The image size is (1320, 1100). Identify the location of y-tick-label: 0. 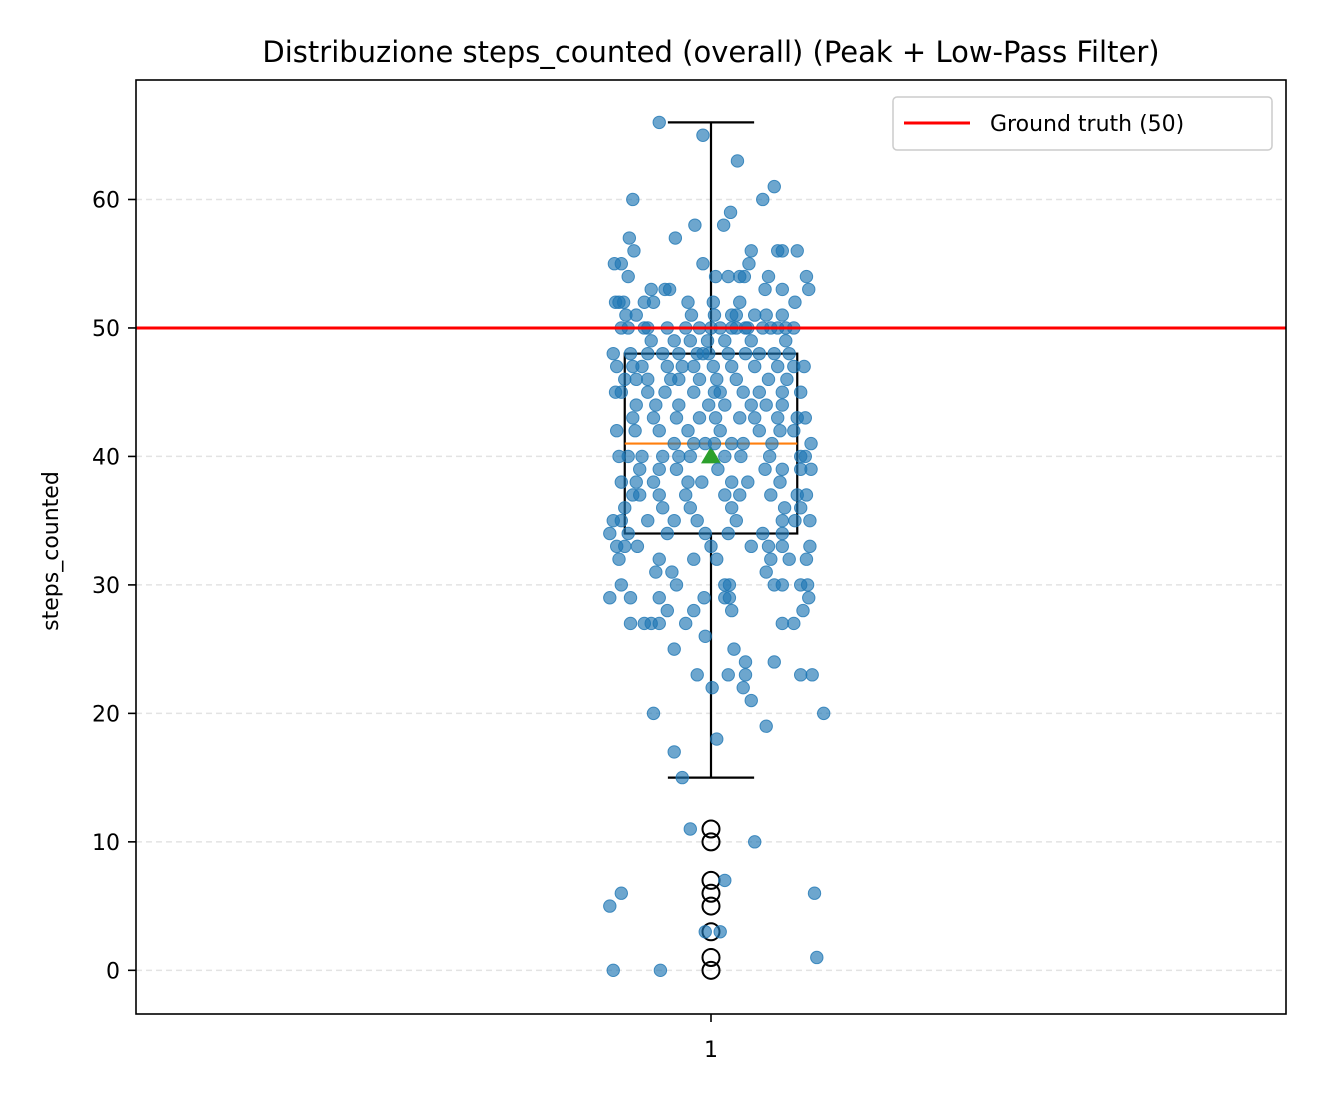
(113, 971).